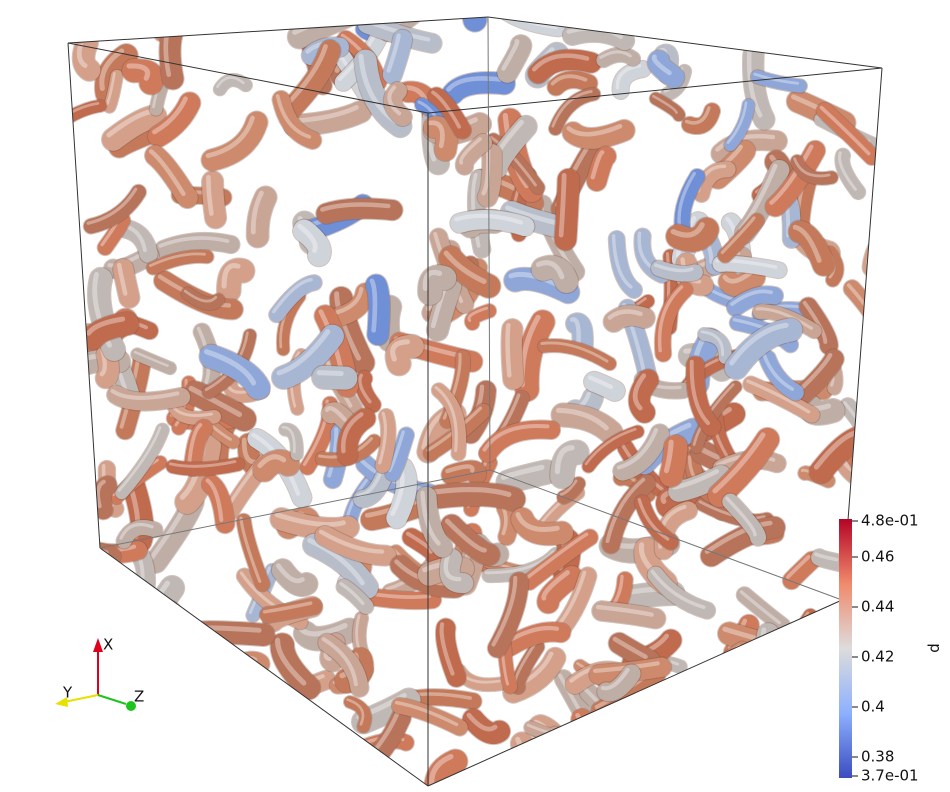 Image resolution: width=950 pixels, height=792 pixels. I want to click on color-bar-label: 0.44, so click(877, 607).